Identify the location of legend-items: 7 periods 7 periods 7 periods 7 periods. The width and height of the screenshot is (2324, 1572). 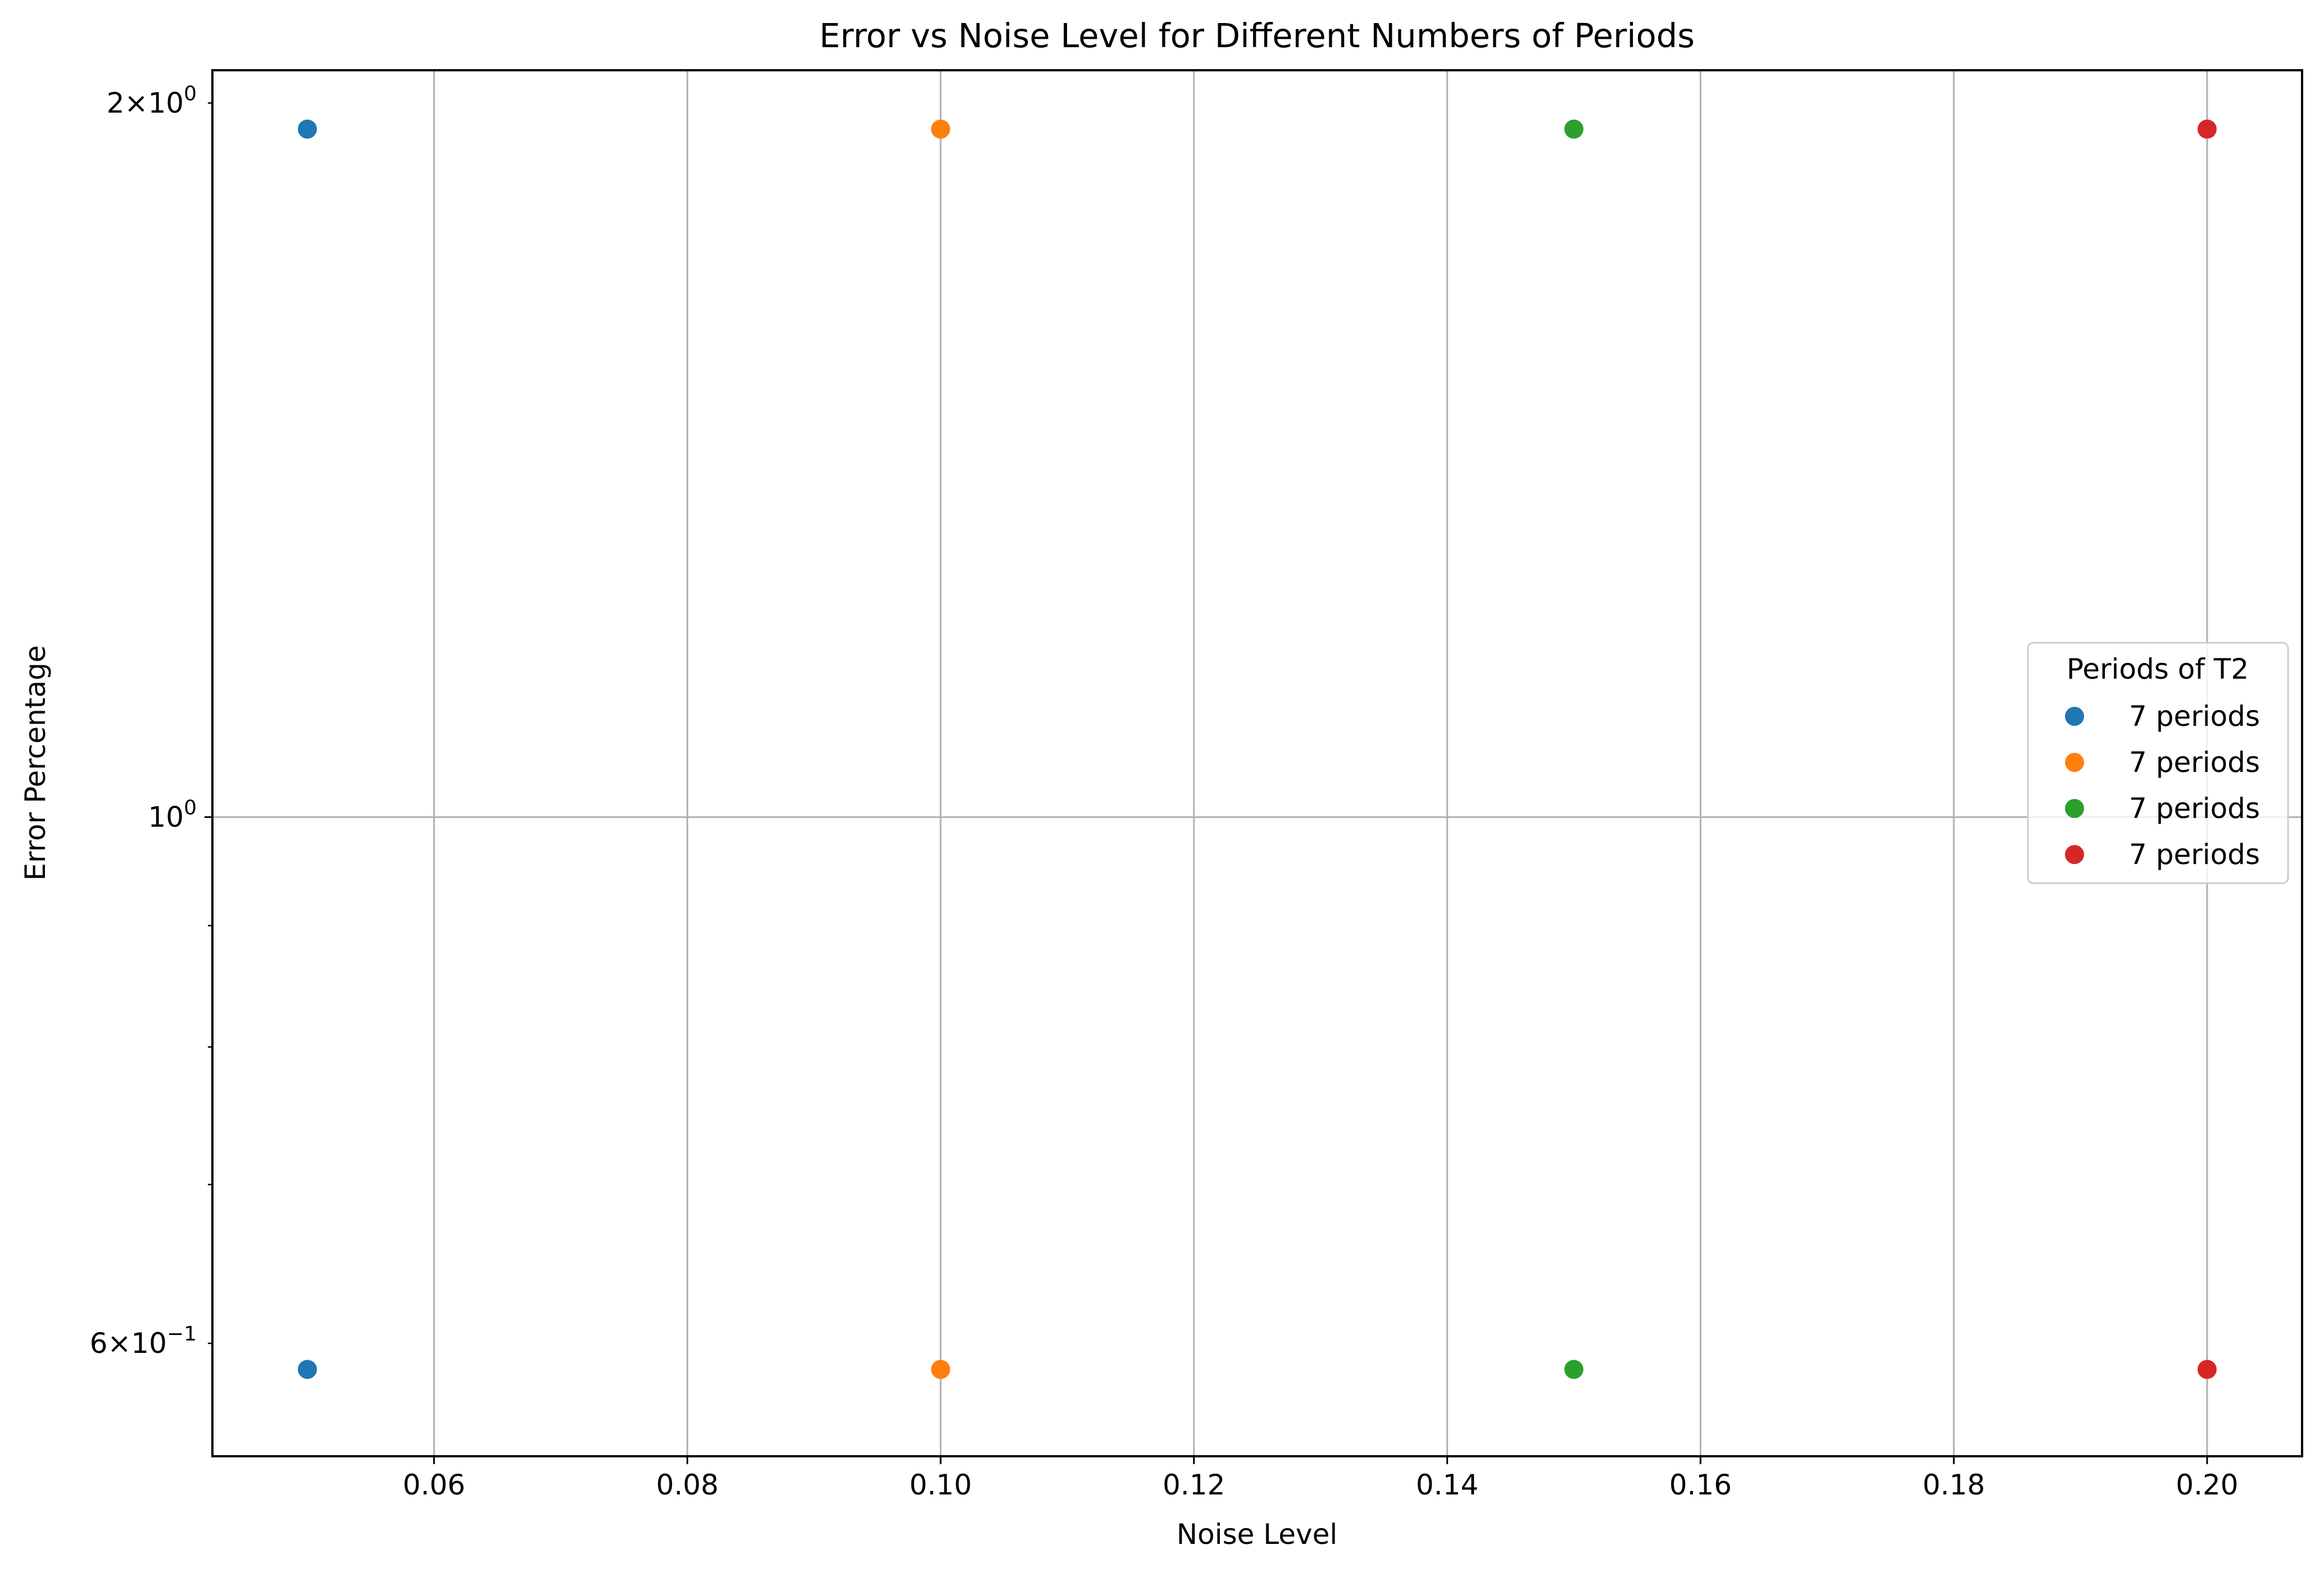
(2163, 785).